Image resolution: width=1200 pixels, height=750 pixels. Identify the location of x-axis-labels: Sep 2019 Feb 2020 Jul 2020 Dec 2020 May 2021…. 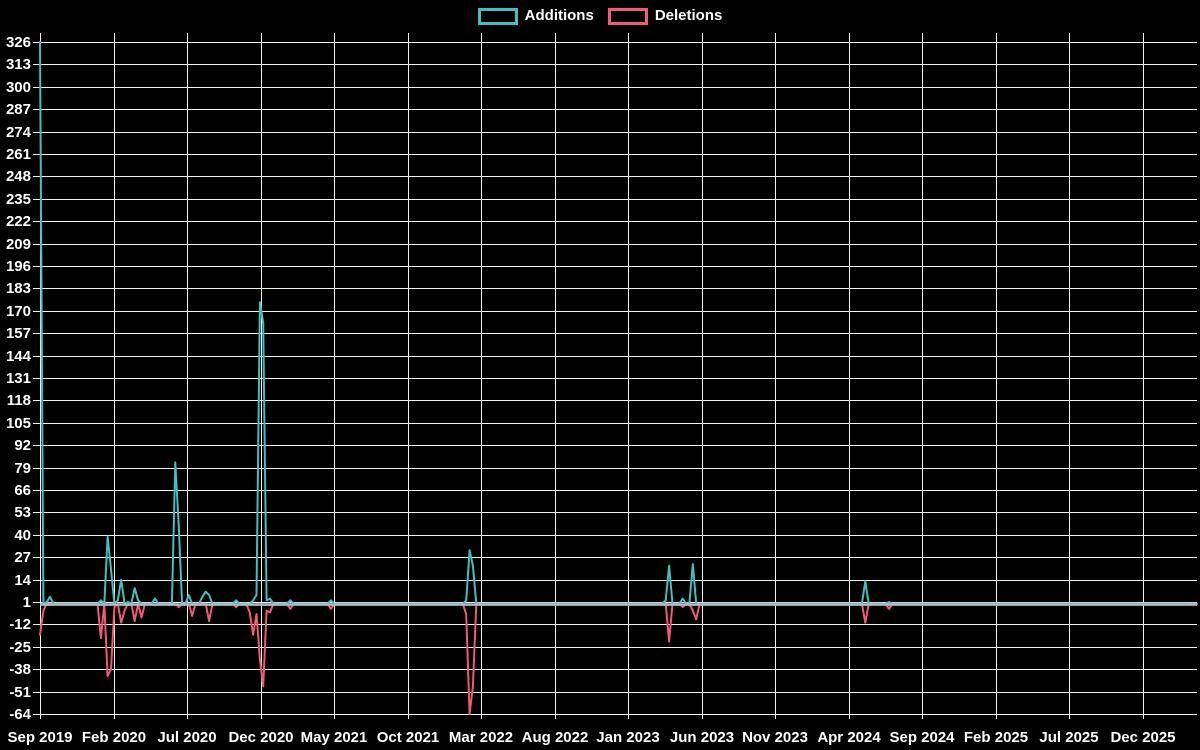
(591, 737).